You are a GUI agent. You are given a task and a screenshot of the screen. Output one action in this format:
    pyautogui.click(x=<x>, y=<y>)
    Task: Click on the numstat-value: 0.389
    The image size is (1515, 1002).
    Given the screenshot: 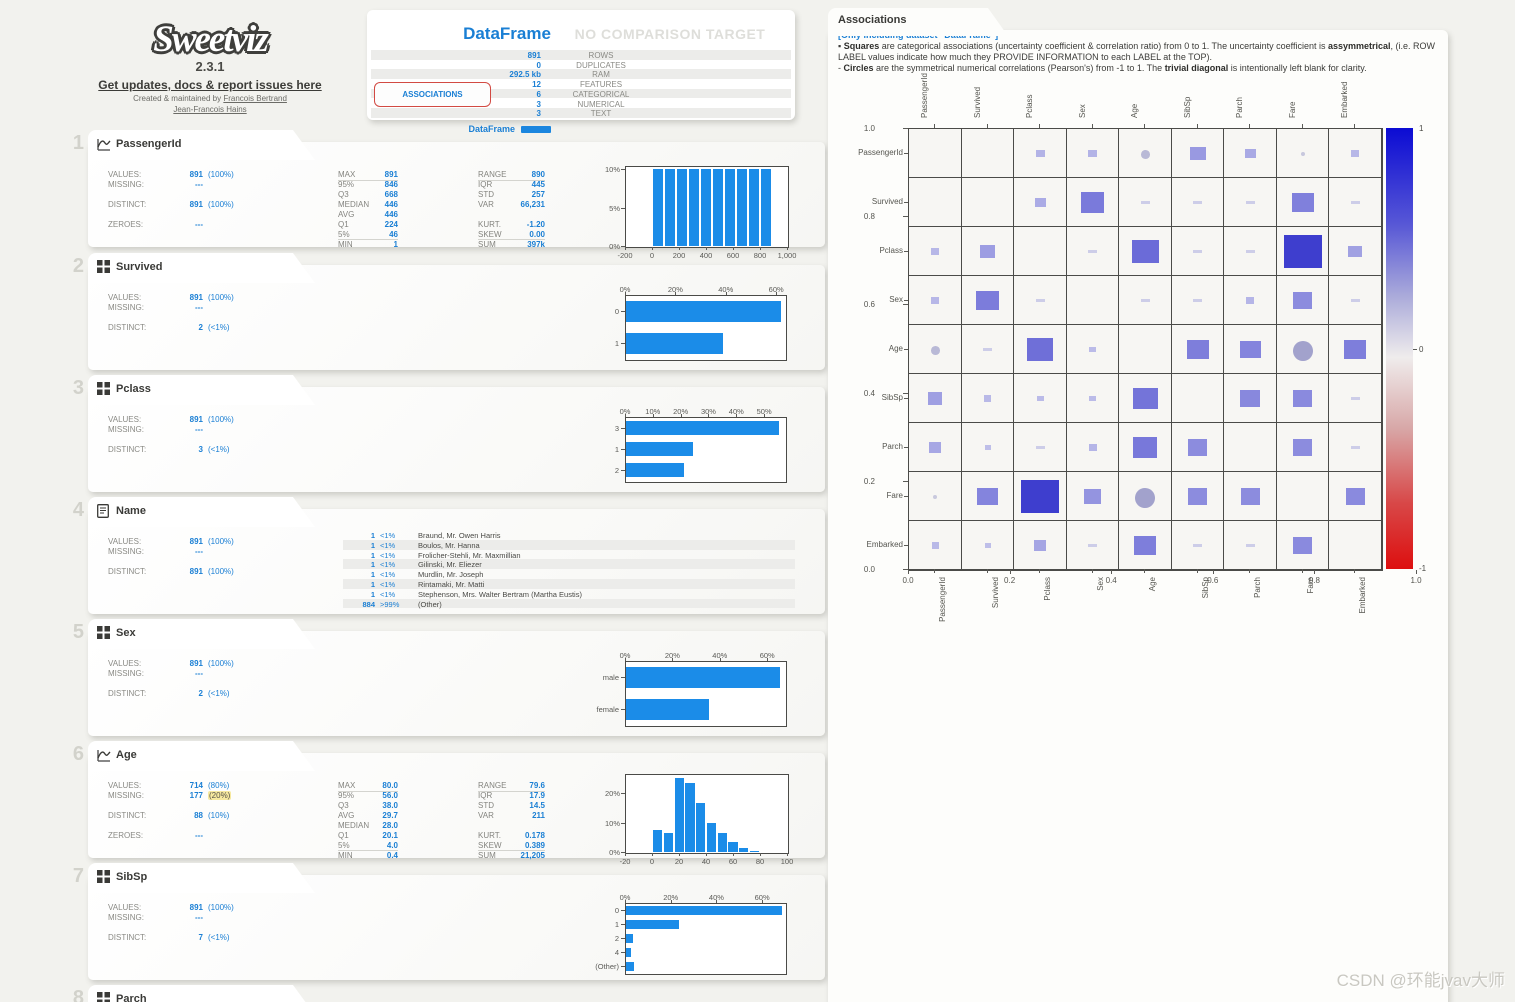 What is the action you would take?
    pyautogui.click(x=534, y=845)
    